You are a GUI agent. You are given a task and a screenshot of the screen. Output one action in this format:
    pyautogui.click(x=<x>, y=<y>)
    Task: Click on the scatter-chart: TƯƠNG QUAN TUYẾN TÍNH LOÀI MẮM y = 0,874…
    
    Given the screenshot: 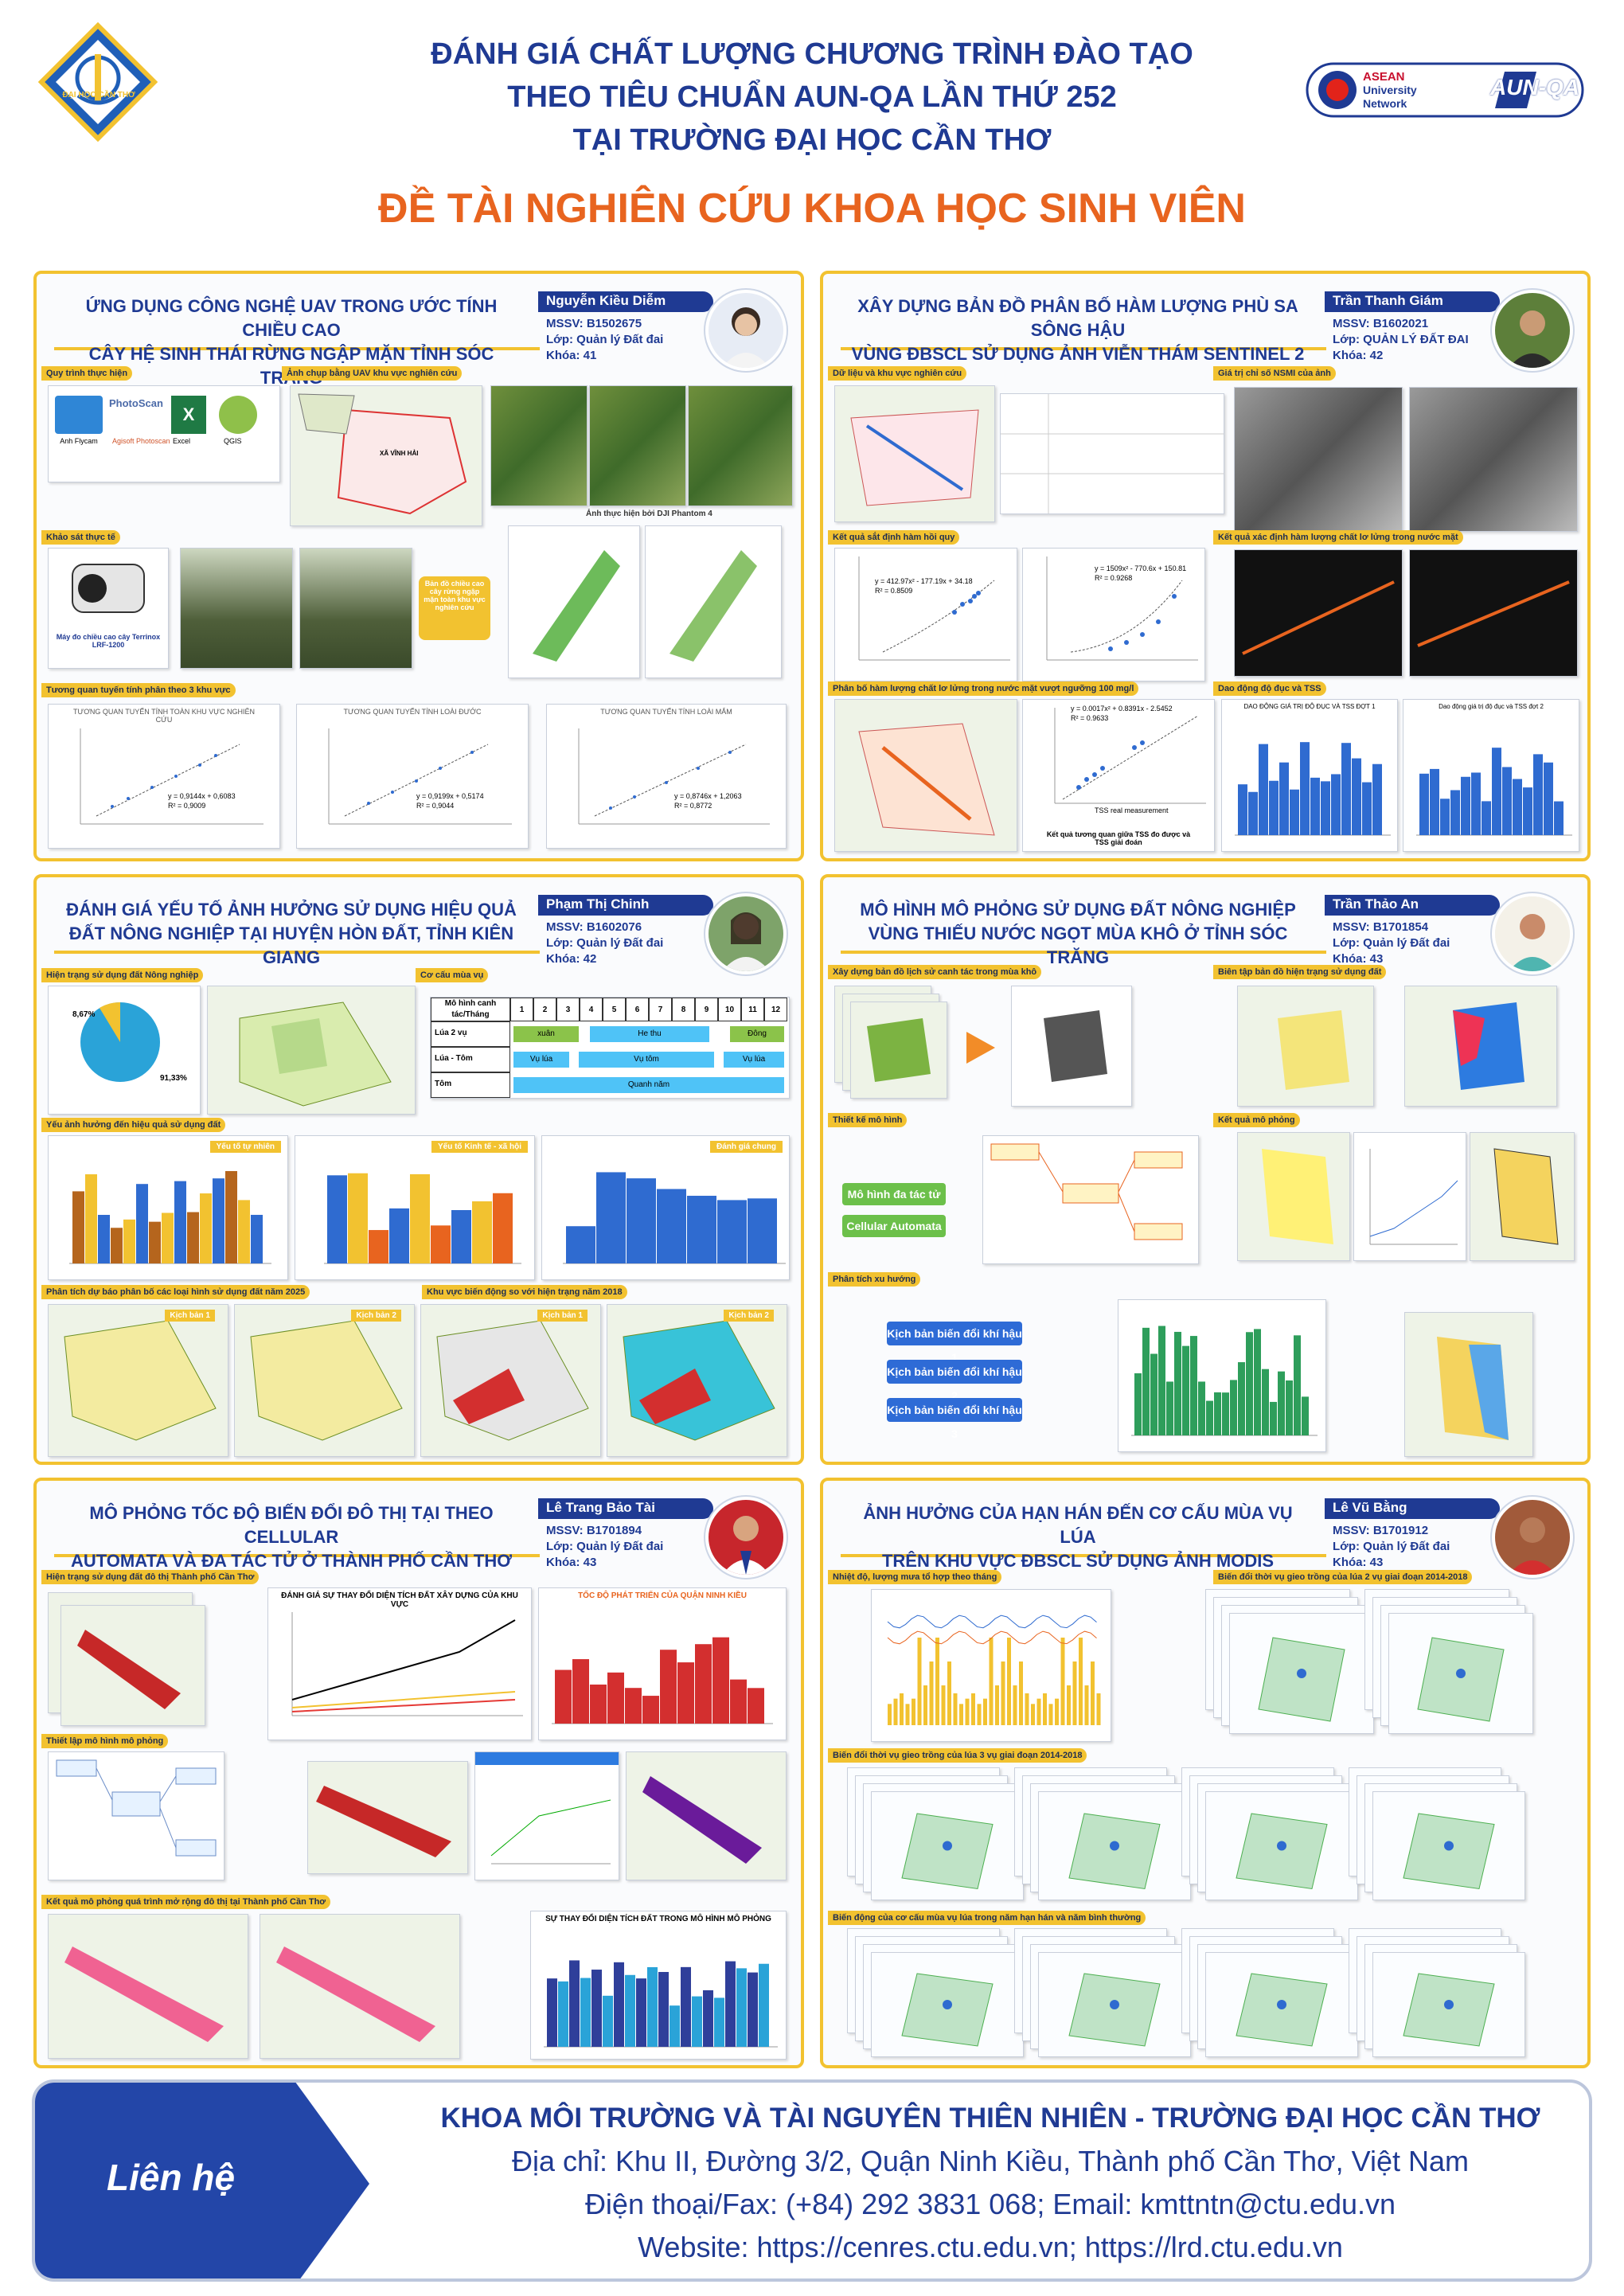 What is the action you would take?
    pyautogui.click(x=666, y=776)
    